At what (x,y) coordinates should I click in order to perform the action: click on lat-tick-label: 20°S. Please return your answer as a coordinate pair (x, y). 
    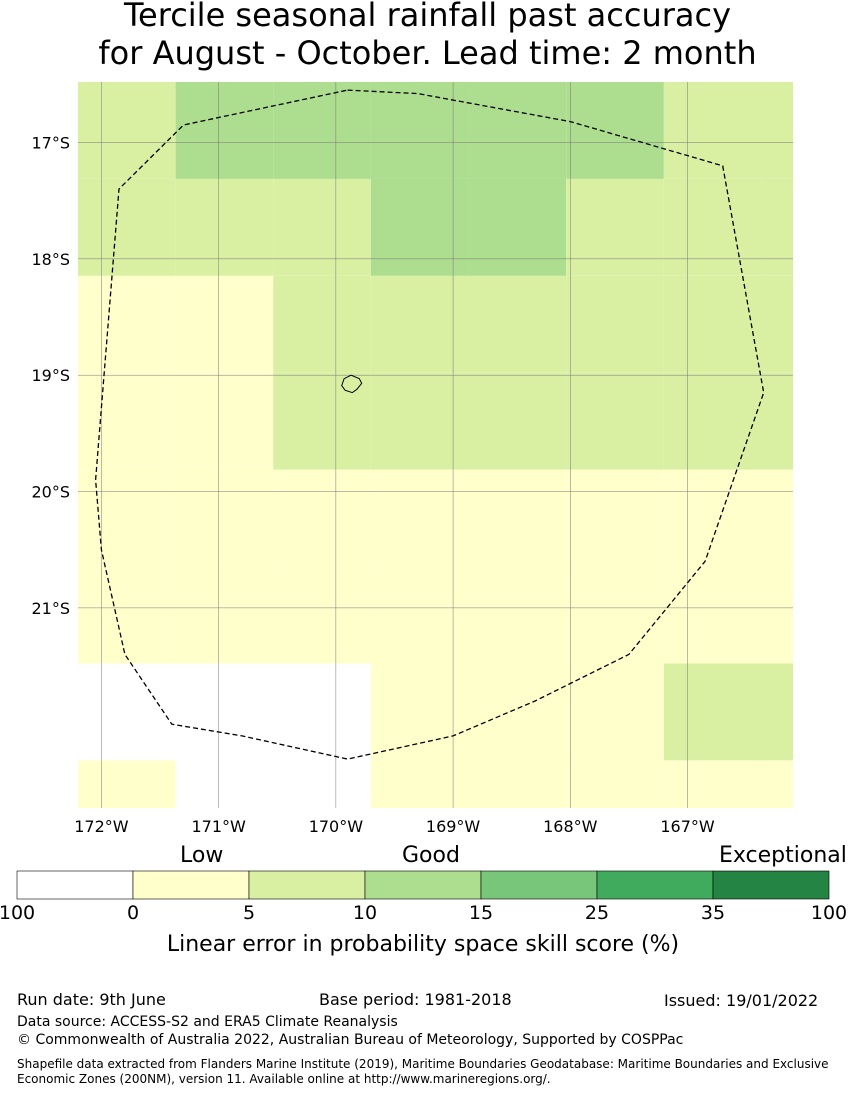
    Looking at the image, I should click on (50, 492).